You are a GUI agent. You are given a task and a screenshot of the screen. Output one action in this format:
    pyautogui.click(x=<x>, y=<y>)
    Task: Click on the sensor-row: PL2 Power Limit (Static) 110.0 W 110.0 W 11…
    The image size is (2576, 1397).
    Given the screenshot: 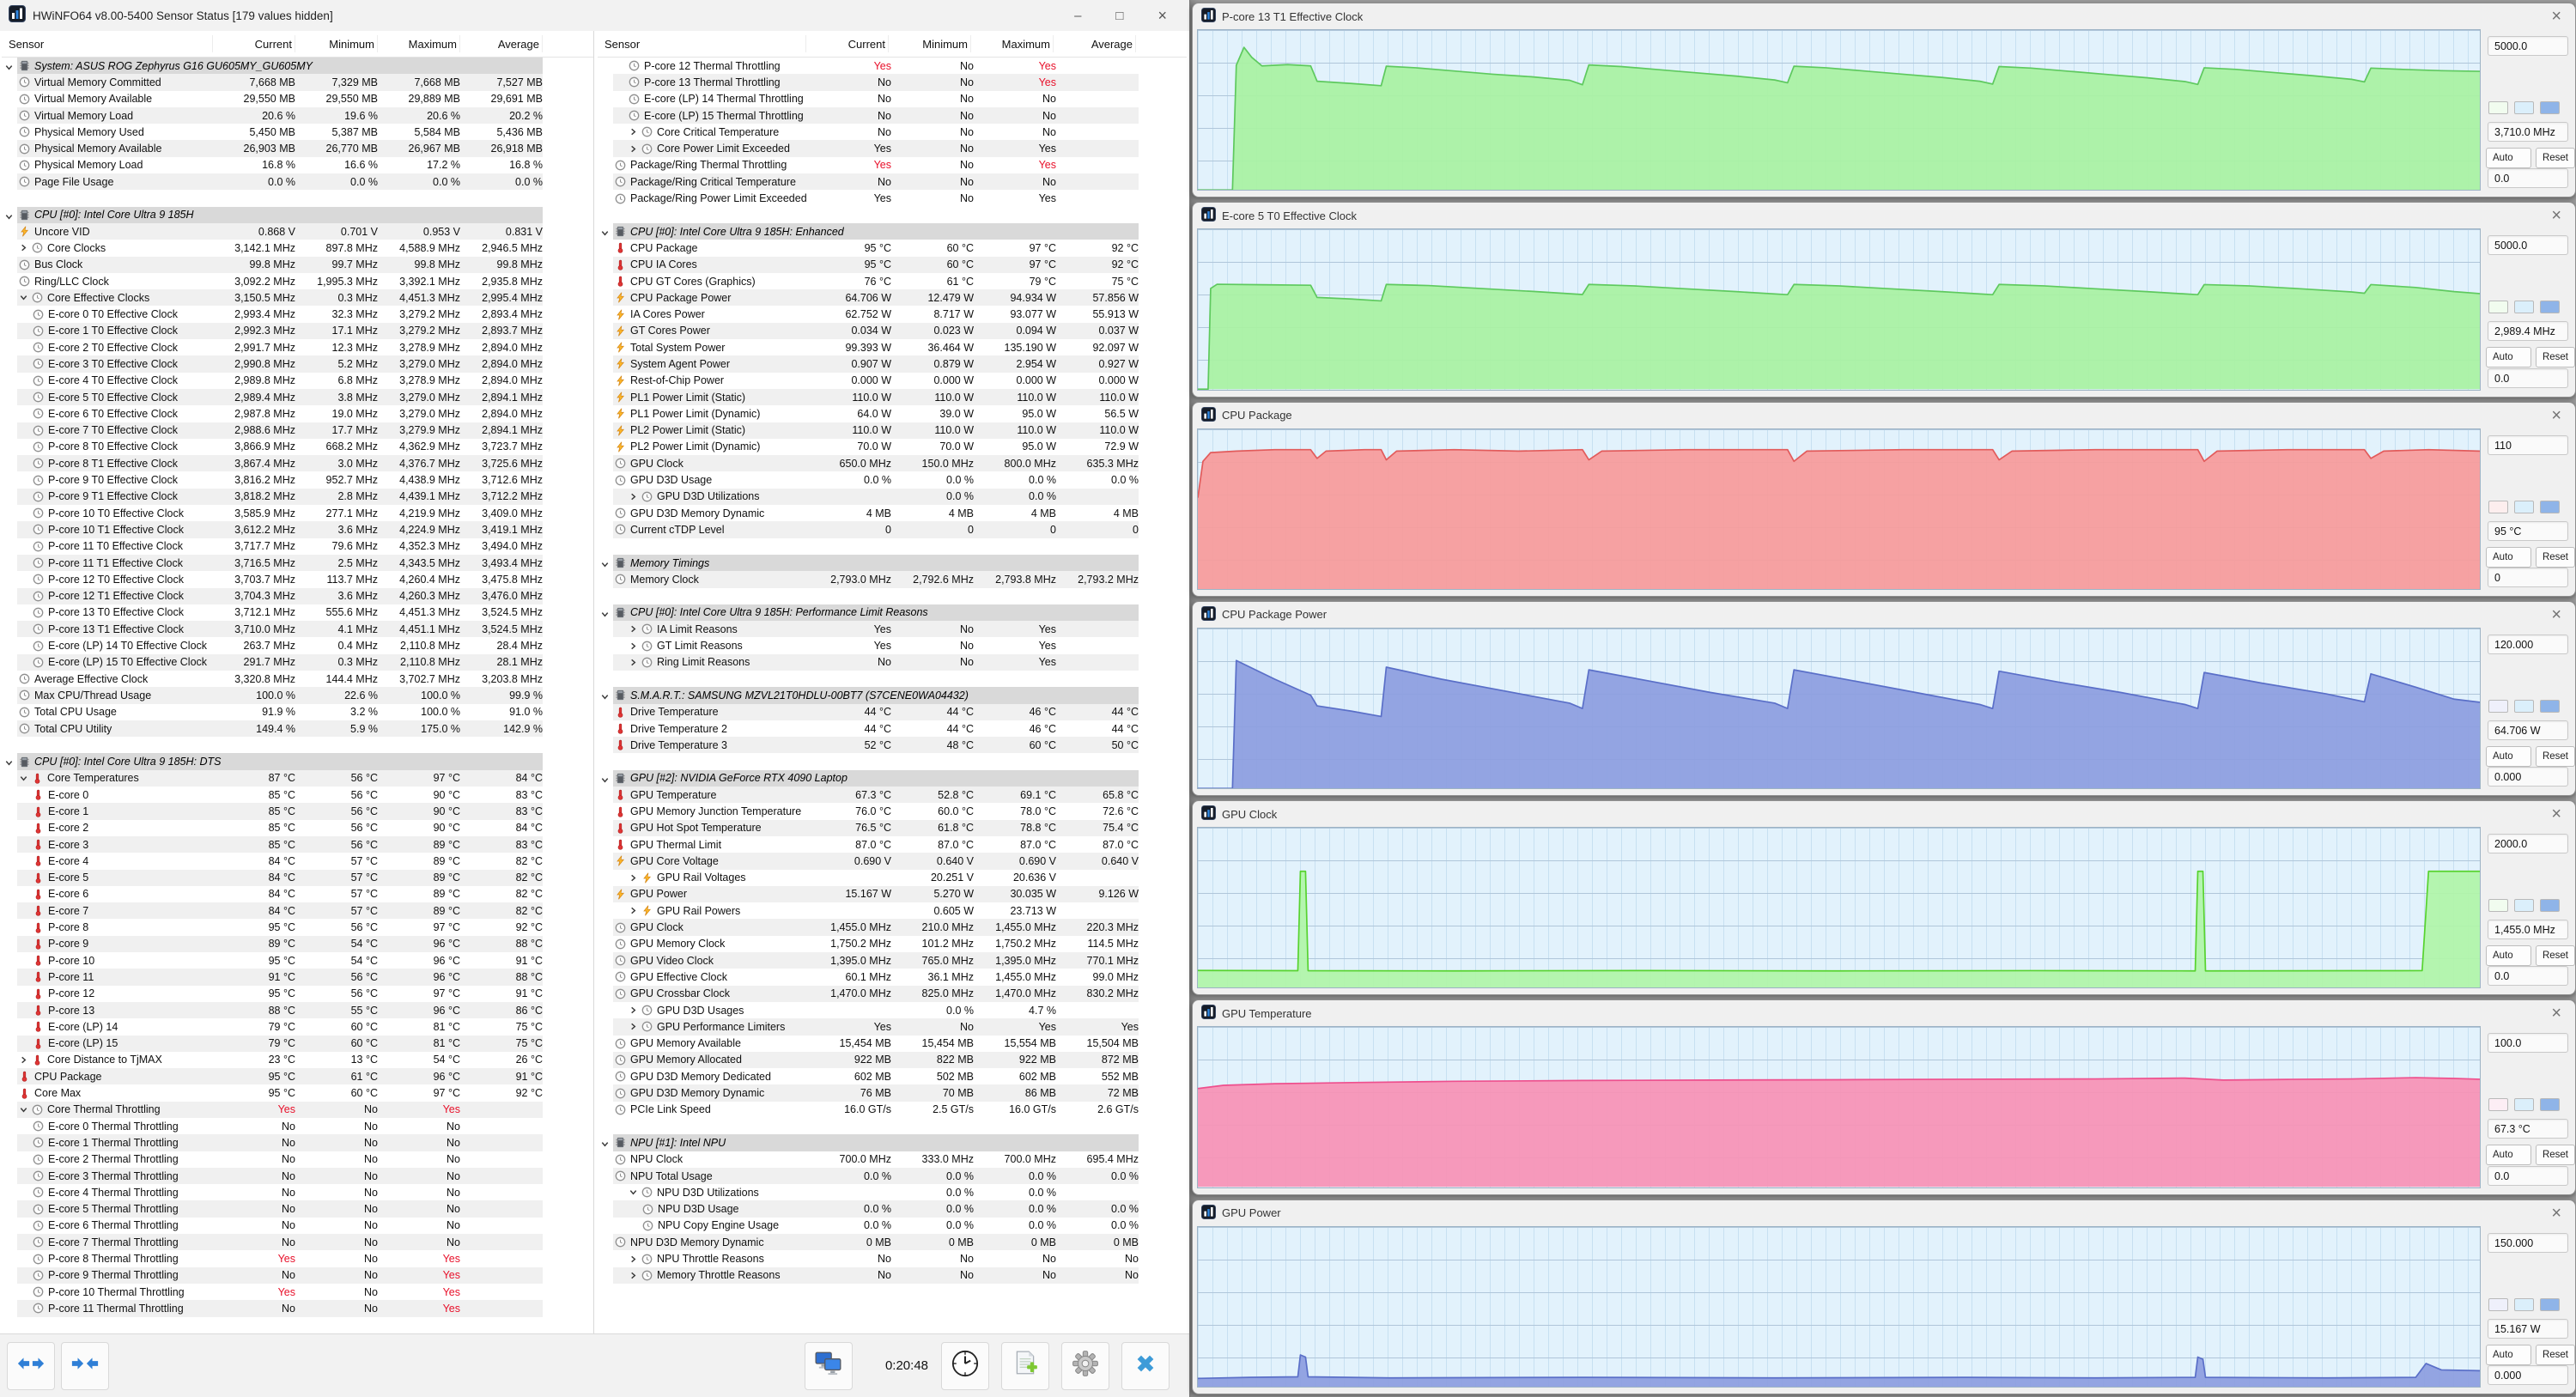 What is the action you would take?
    pyautogui.click(x=892, y=430)
    